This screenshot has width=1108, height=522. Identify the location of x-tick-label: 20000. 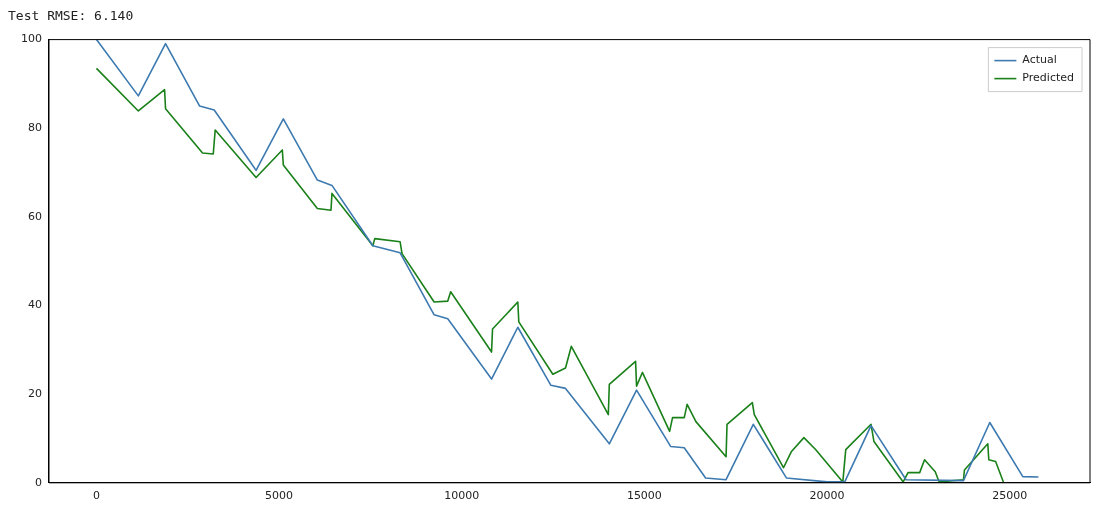
(827, 496).